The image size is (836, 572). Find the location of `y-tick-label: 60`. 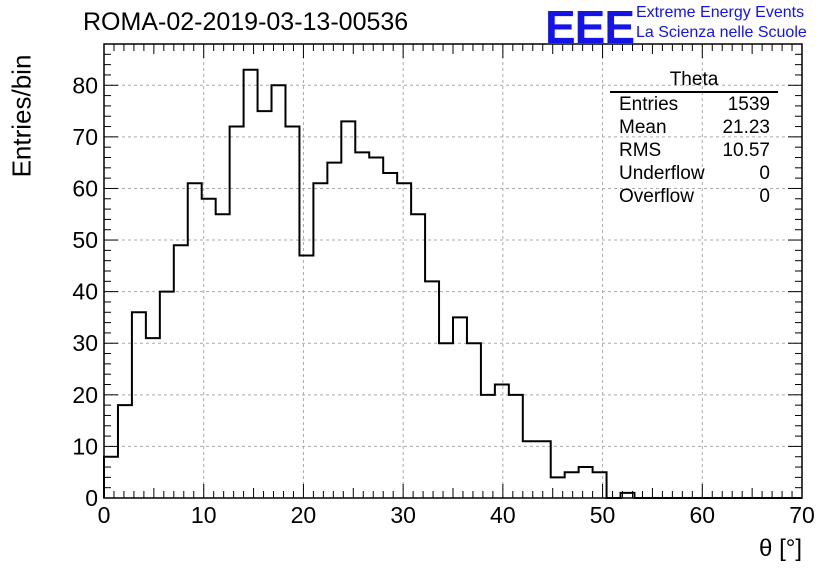

y-tick-label: 60 is located at coordinates (85, 188).